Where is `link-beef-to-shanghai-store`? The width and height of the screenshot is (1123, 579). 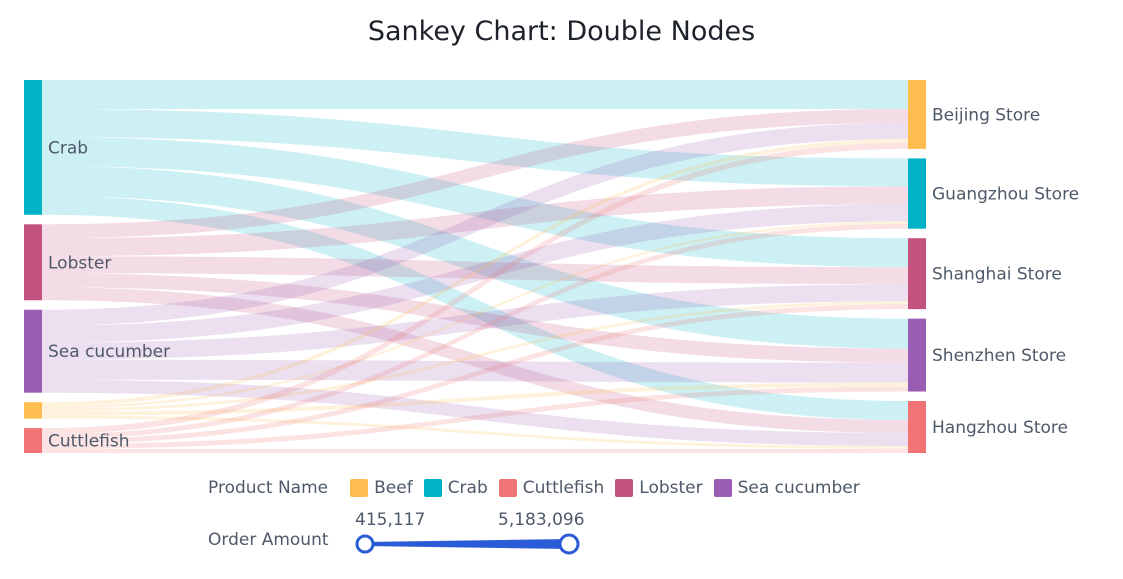 link-beef-to-shanghai-store is located at coordinates (475, 356).